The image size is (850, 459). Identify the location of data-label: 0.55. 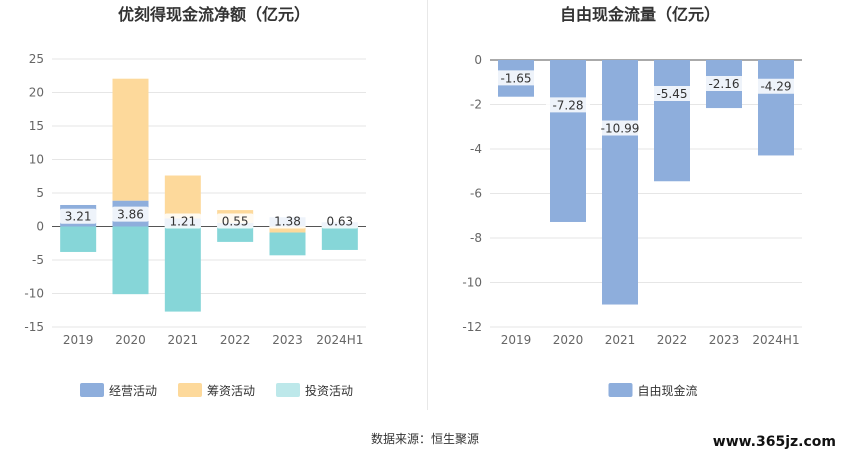
(235, 222).